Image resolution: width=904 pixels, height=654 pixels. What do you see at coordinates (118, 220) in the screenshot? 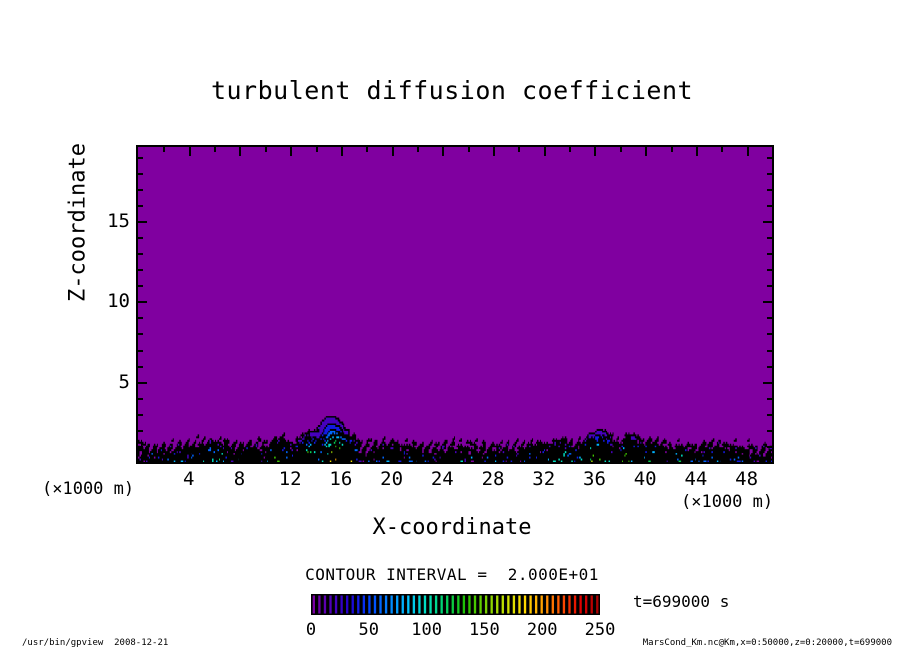
I see `y-tick-label: 15` at bounding box center [118, 220].